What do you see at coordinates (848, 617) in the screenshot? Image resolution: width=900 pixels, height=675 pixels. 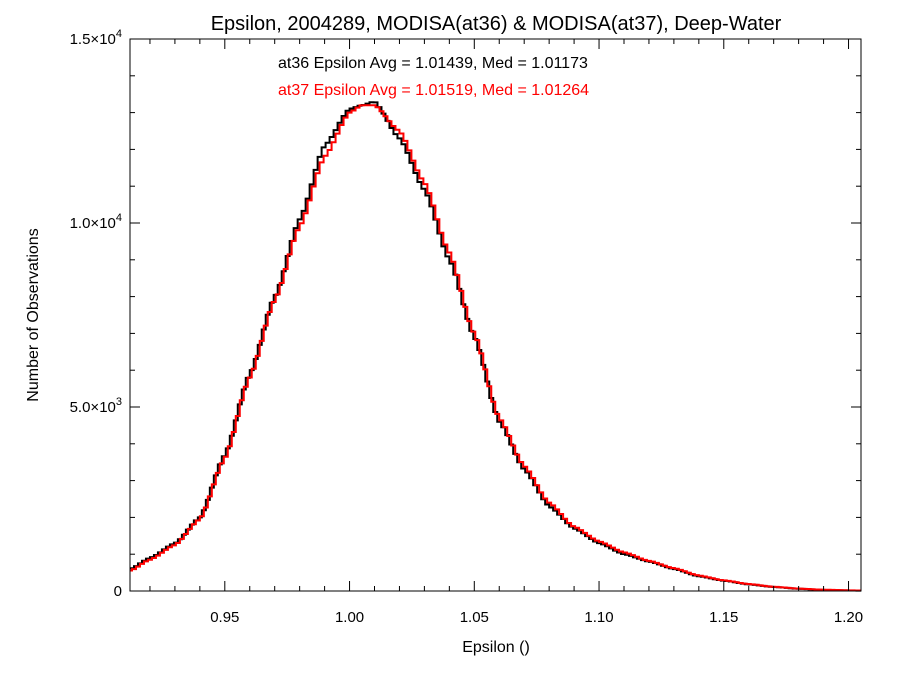 I see `x-tick-label: 1.20` at bounding box center [848, 617].